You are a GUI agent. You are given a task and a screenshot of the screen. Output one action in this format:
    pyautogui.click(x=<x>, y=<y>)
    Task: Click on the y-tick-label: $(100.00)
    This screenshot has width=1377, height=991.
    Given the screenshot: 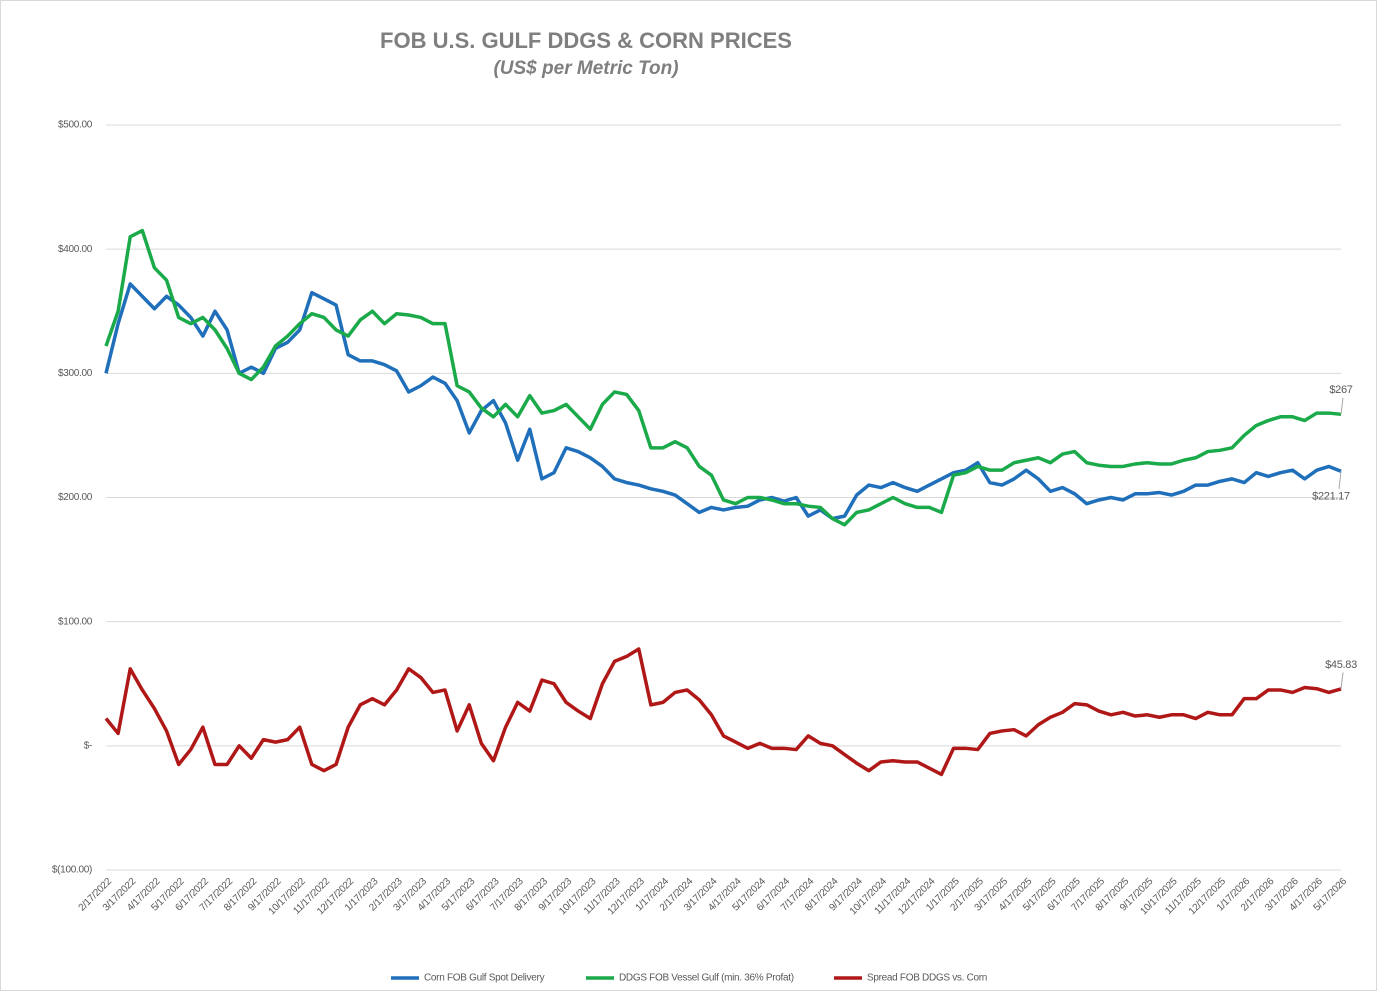 What is the action you would take?
    pyautogui.click(x=72, y=870)
    